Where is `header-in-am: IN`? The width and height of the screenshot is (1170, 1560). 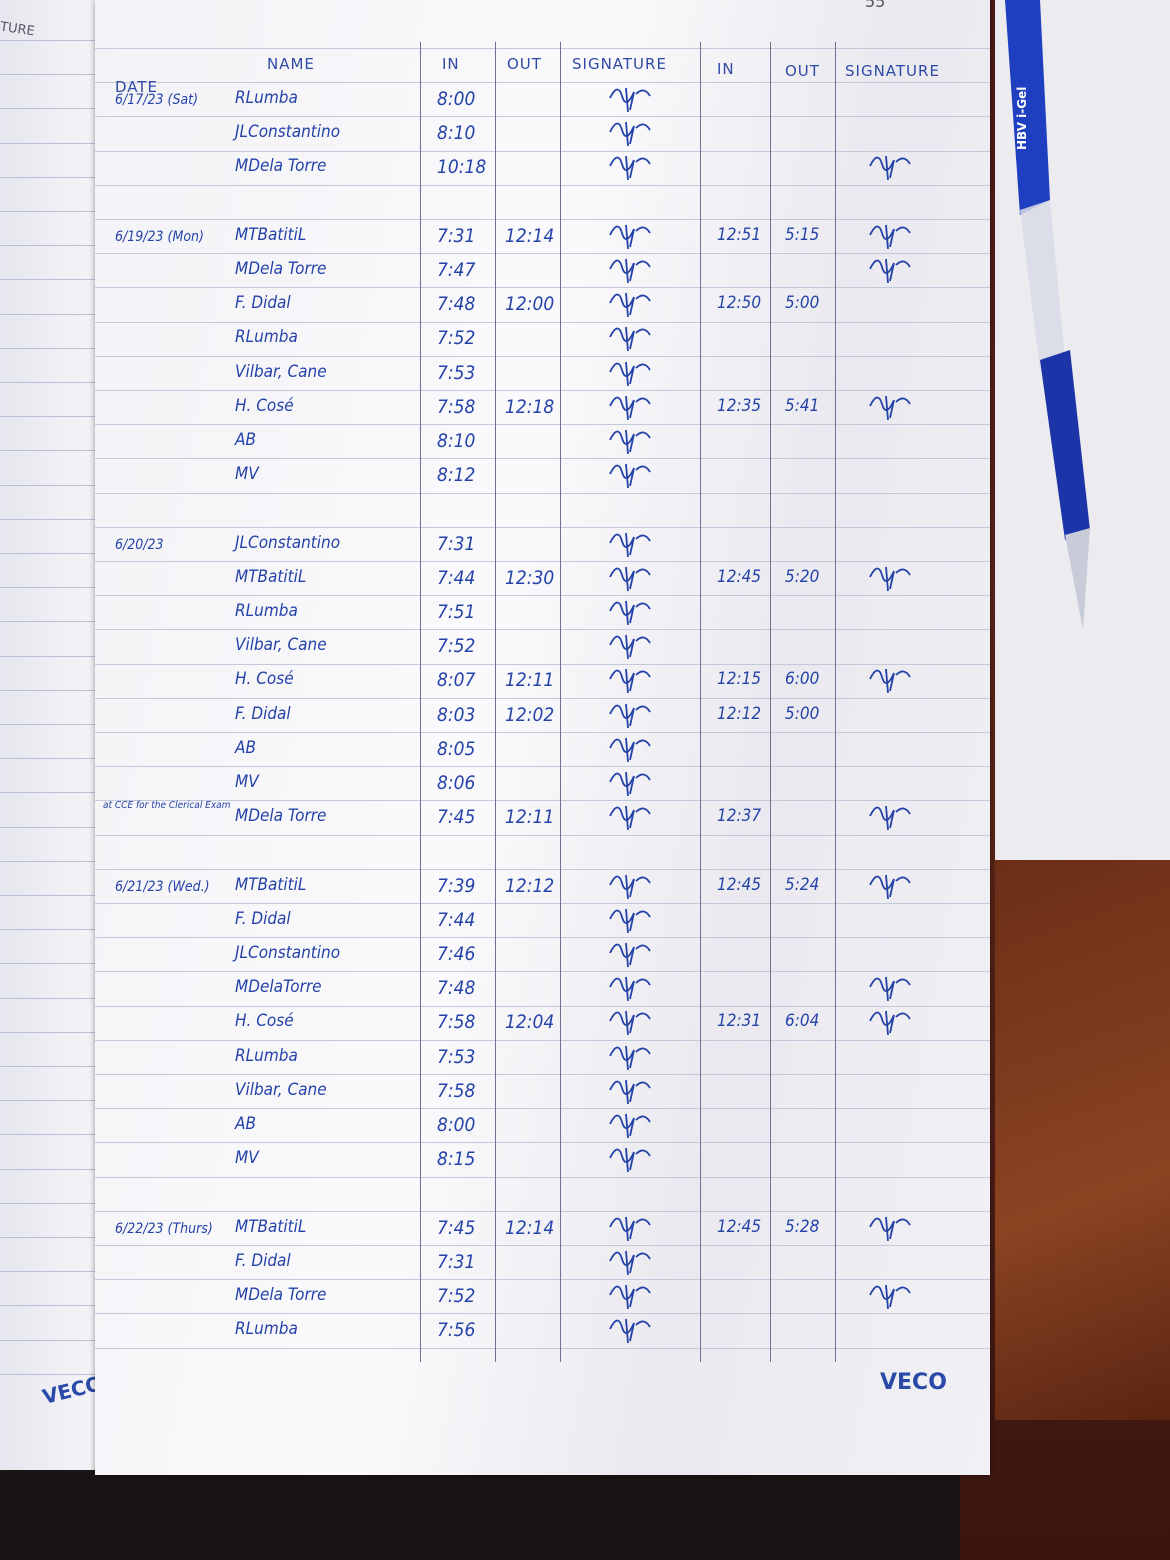 header-in-am: IN is located at coordinates (451, 64).